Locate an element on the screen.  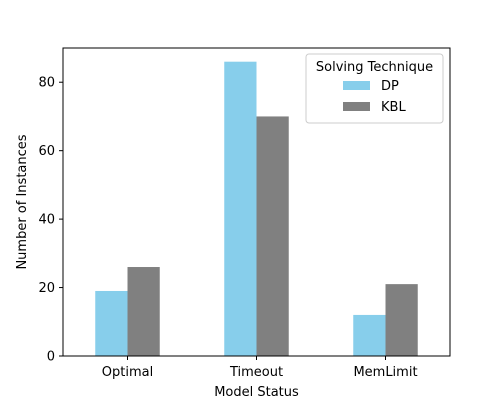
legend-label-kbl: KBL is located at coordinates (393, 107).